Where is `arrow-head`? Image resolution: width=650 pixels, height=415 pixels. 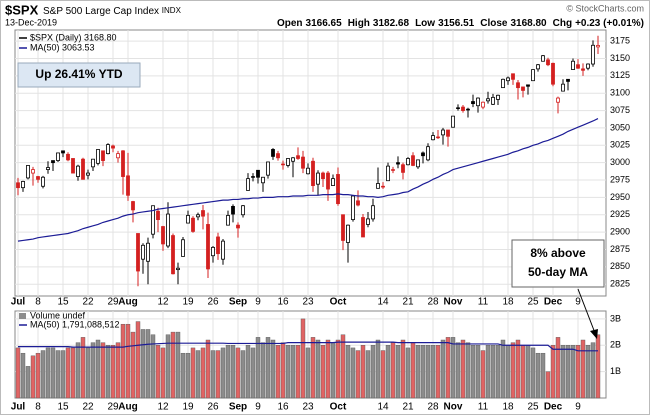
arrow-head is located at coordinates (594, 334).